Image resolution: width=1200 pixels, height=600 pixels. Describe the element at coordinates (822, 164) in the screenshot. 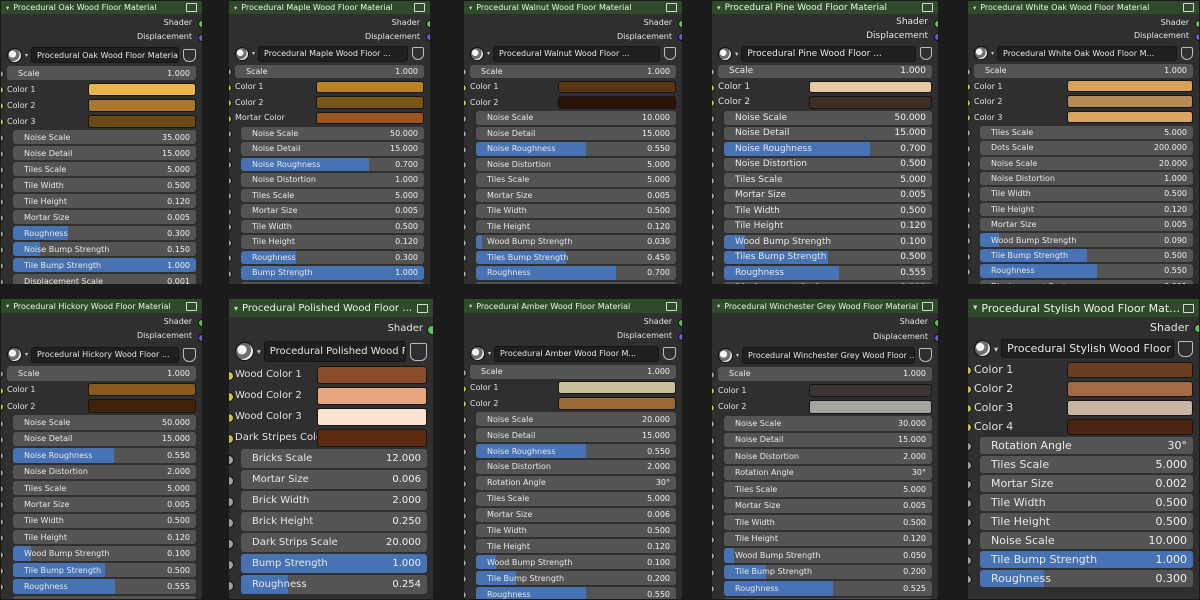

I see `param-noise-distortion: Noise Distortion 0.500` at that location.